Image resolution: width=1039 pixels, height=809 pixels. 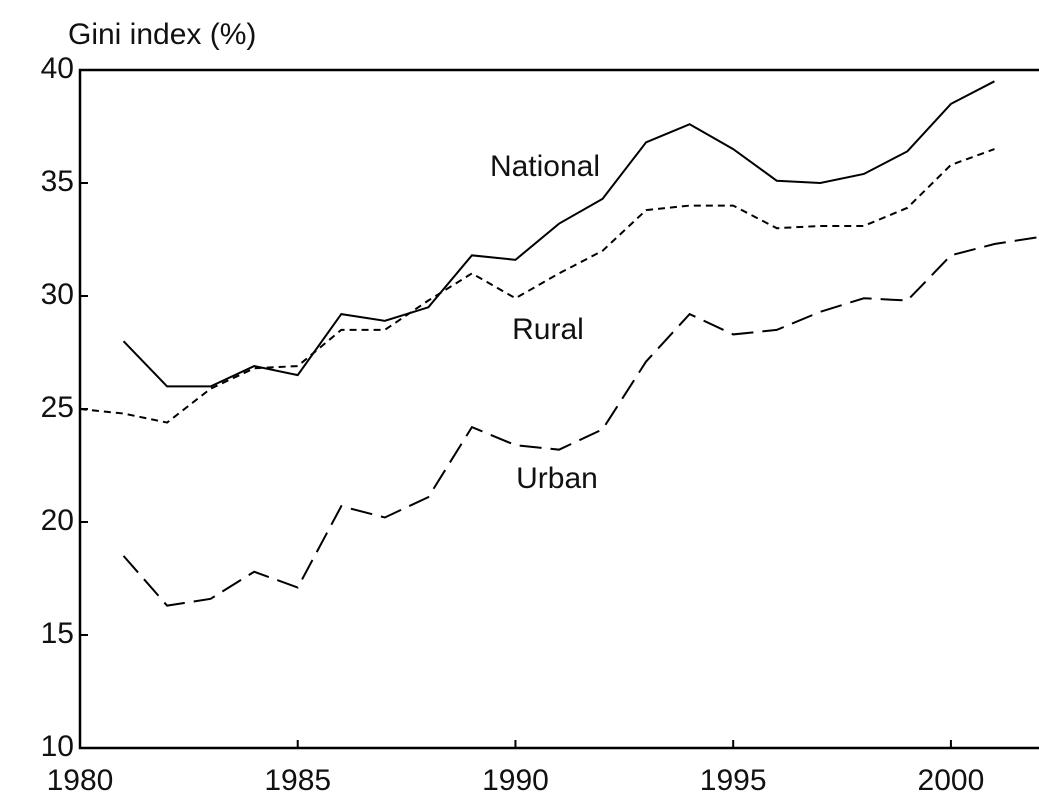 What do you see at coordinates (57, 520) in the screenshot?
I see `y-tick-label: 20` at bounding box center [57, 520].